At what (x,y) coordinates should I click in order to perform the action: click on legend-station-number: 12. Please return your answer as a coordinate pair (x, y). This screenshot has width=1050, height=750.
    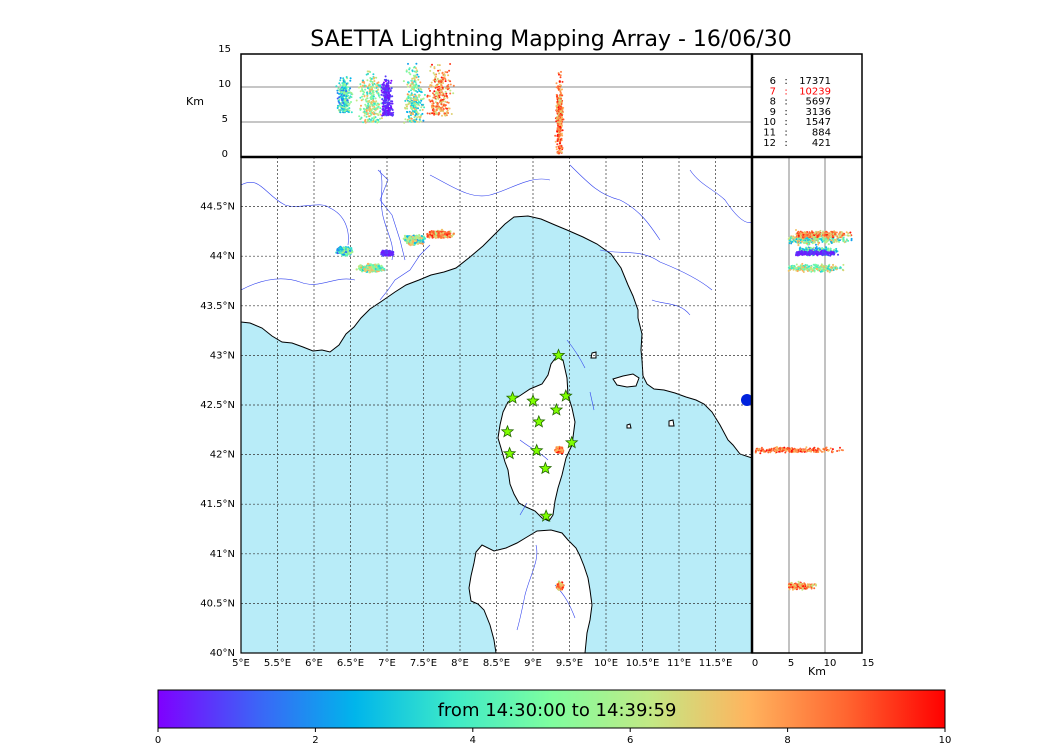
    Looking at the image, I should click on (769, 143).